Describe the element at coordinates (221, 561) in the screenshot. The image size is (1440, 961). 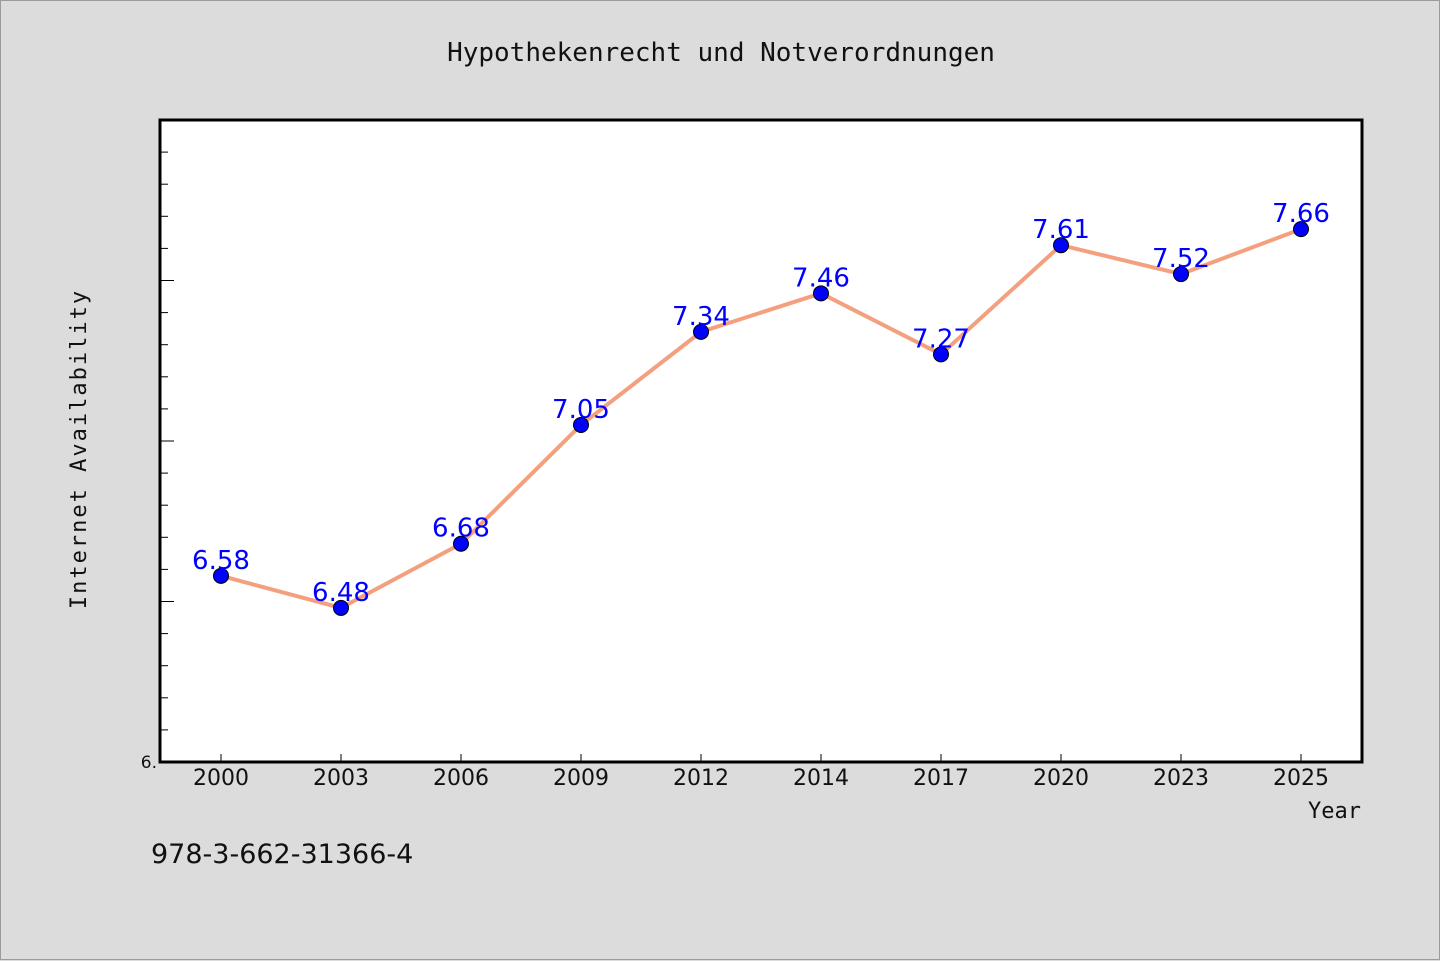
I see `data-label: 6.58` at that location.